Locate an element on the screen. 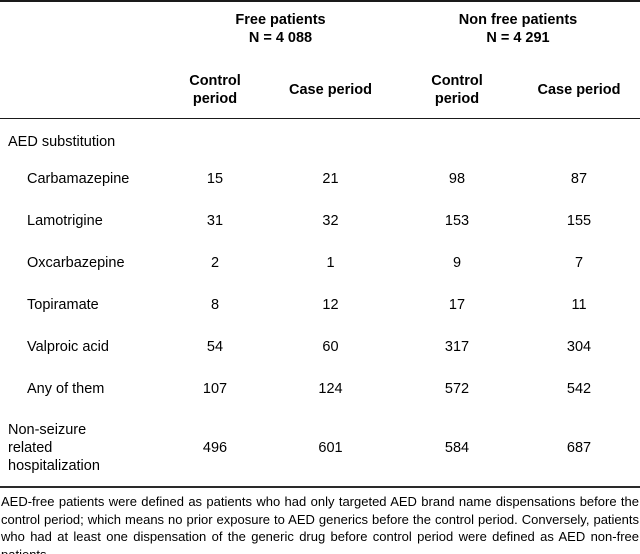  cell-value: 54 is located at coordinates (215, 347).